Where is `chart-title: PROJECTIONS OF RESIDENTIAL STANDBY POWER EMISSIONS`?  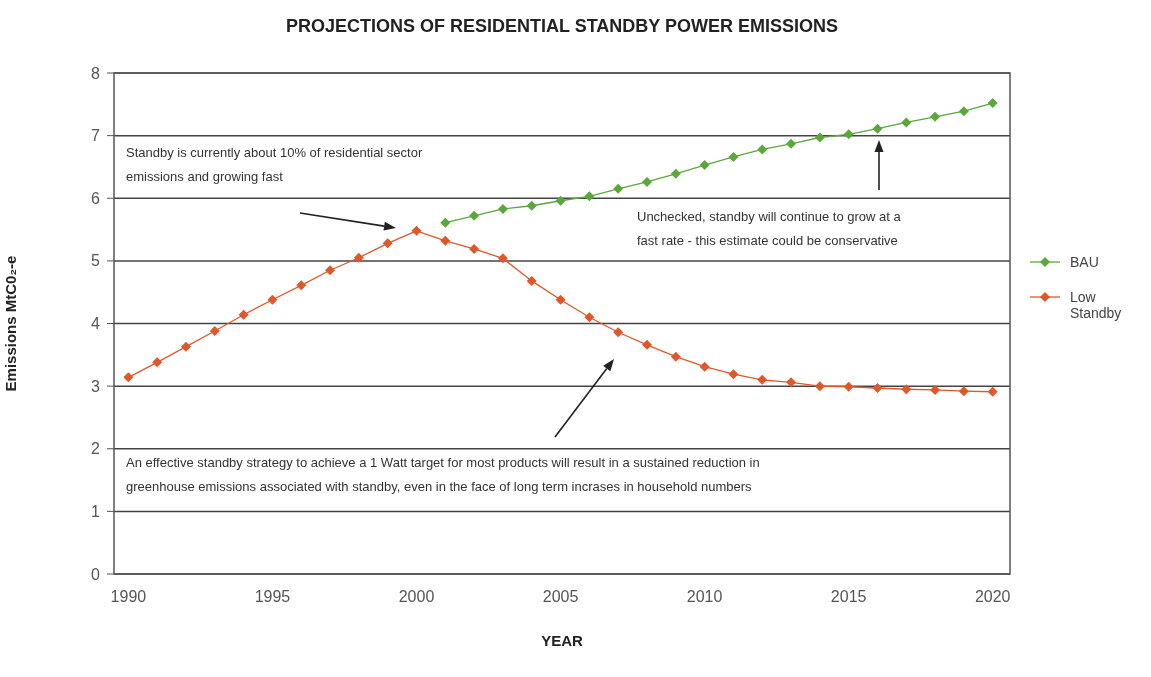 chart-title: PROJECTIONS OF RESIDENTIAL STANDBY POWER EMISSIONS is located at coordinates (562, 26).